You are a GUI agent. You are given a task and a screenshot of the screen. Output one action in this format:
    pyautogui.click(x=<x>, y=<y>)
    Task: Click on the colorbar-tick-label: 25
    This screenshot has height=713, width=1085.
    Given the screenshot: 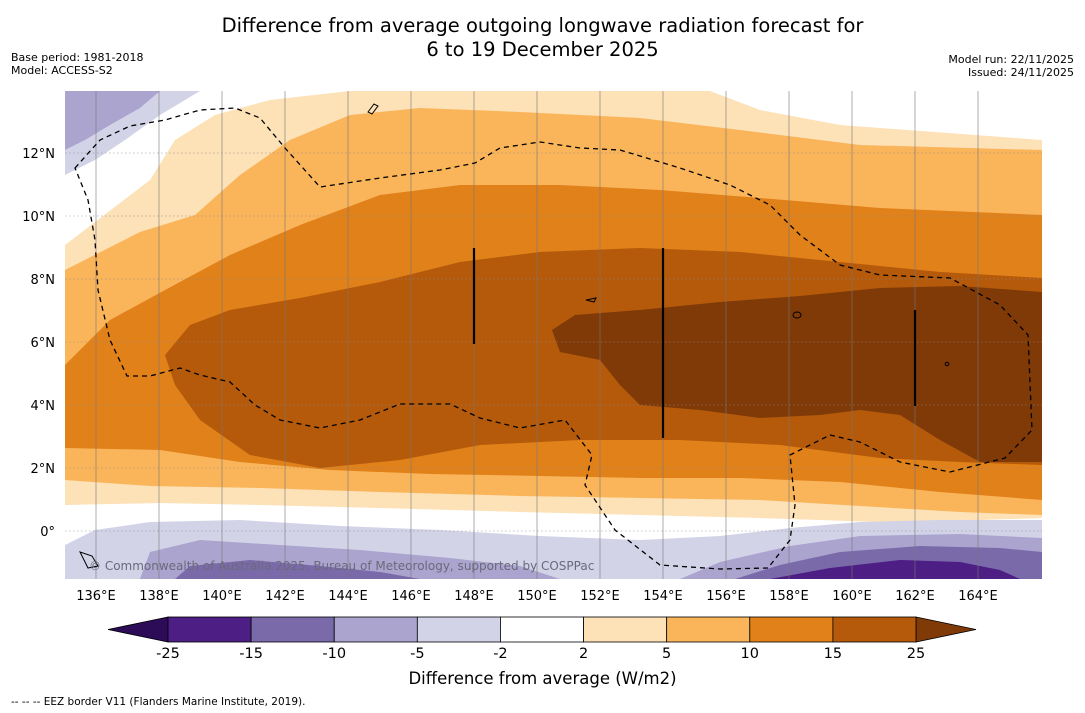 What is the action you would take?
    pyautogui.click(x=916, y=654)
    